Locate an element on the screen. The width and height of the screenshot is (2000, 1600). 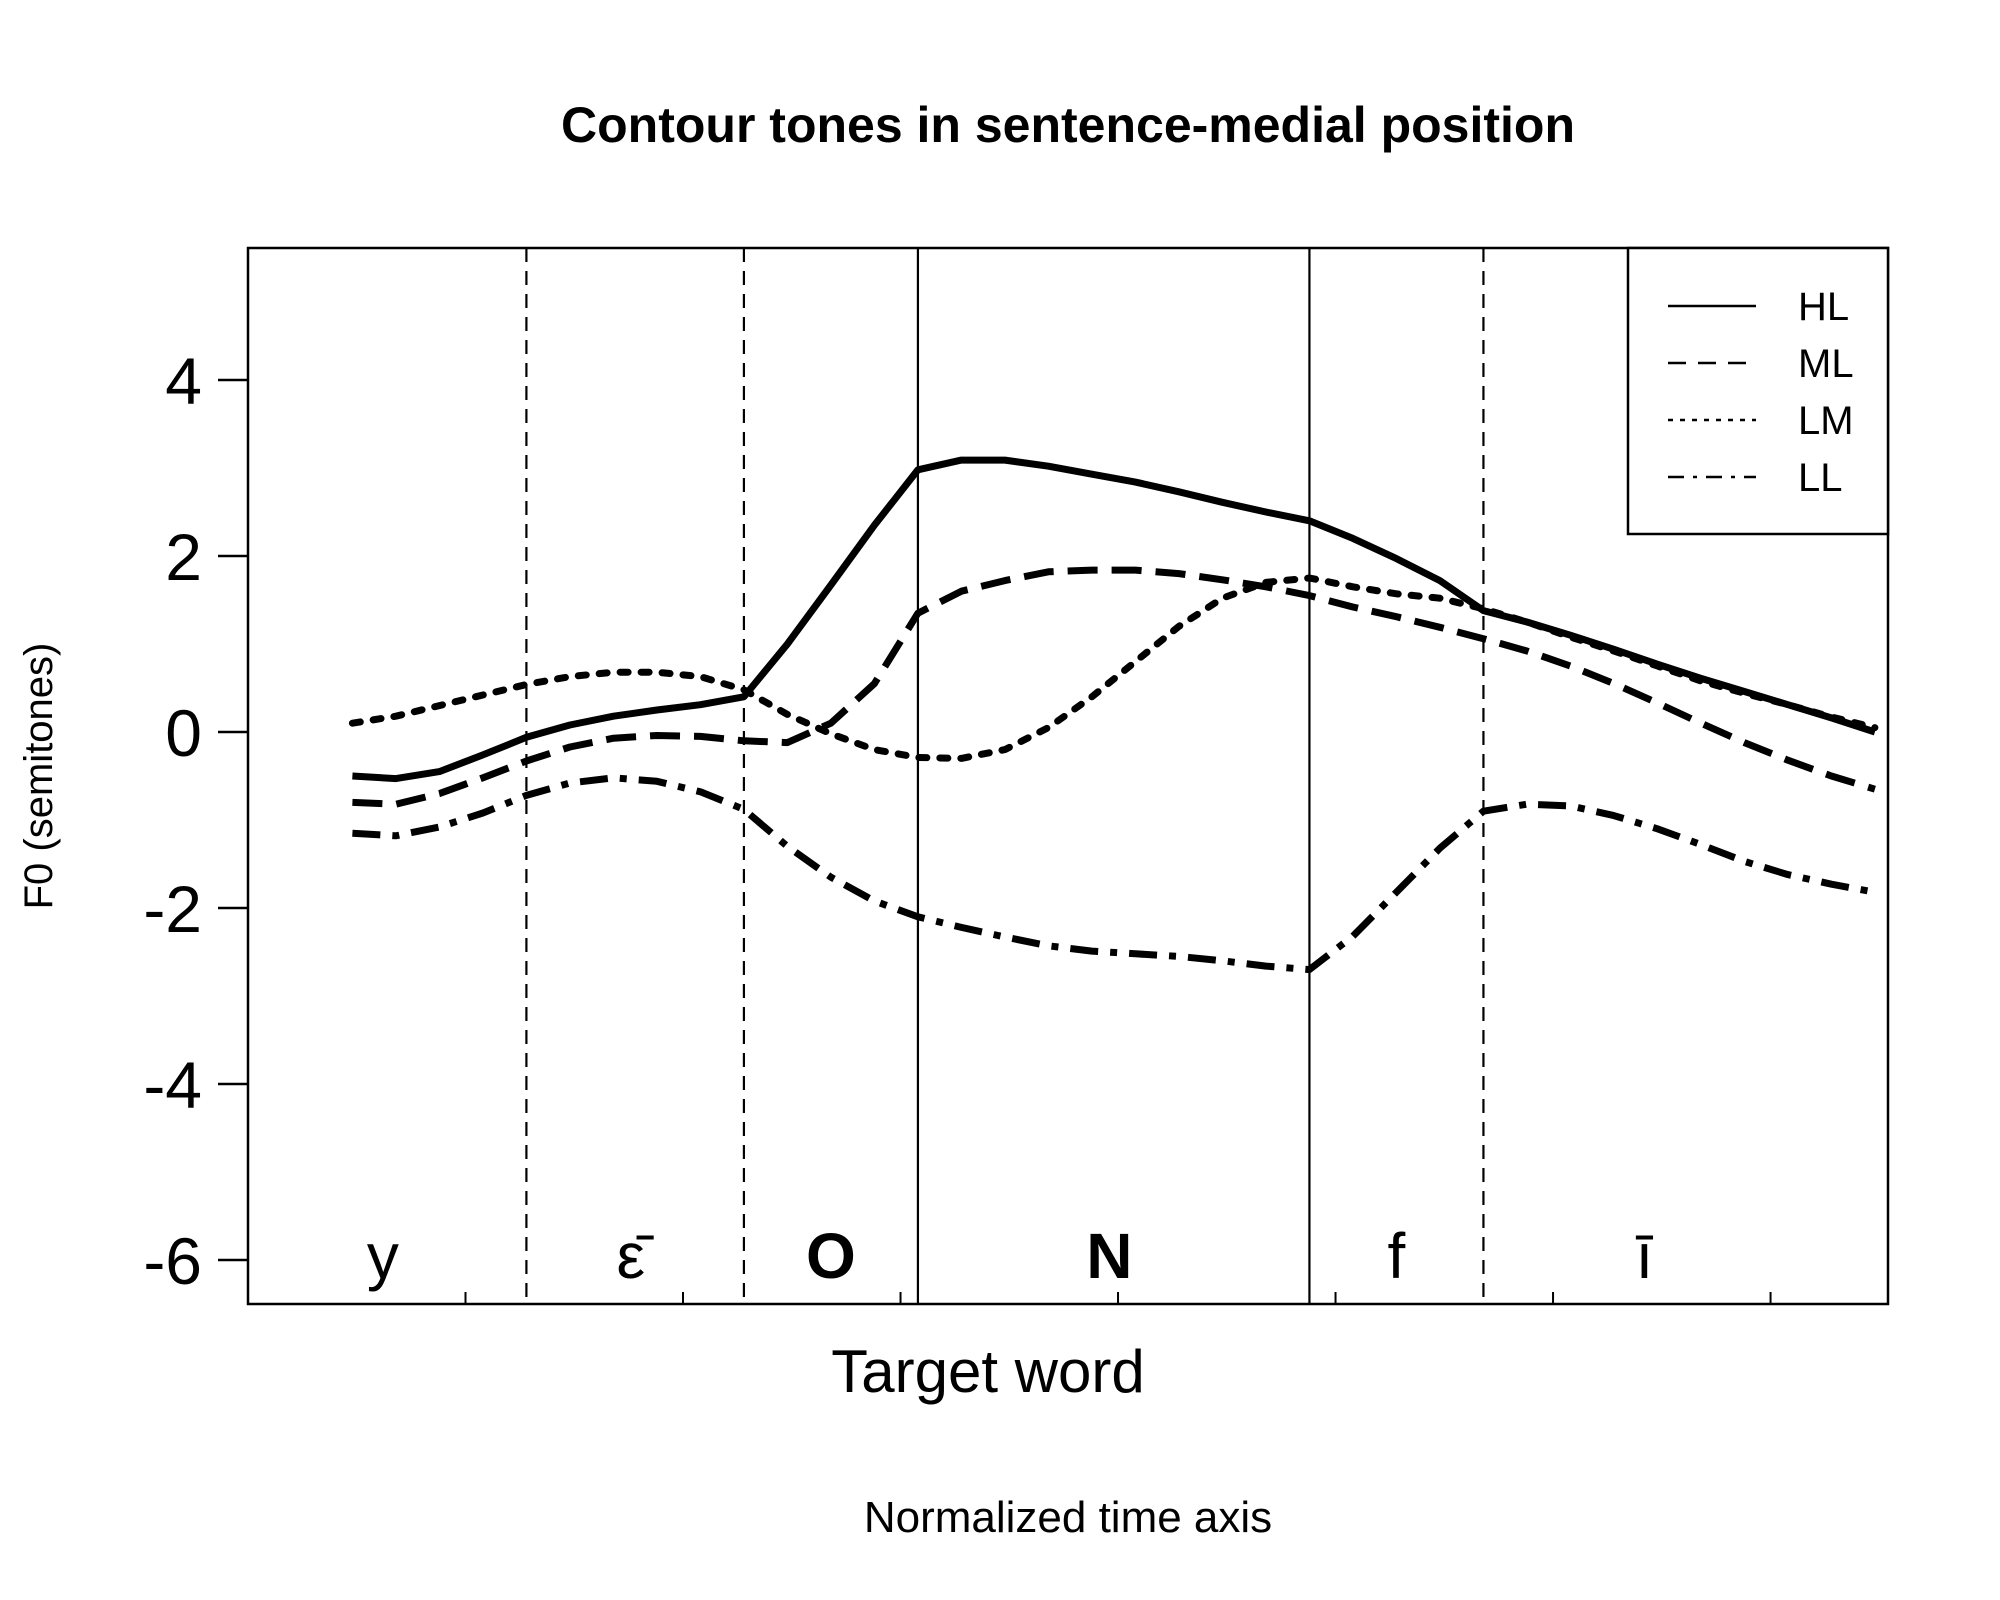
legend-label-lm: LM is located at coordinates (1826, 421).